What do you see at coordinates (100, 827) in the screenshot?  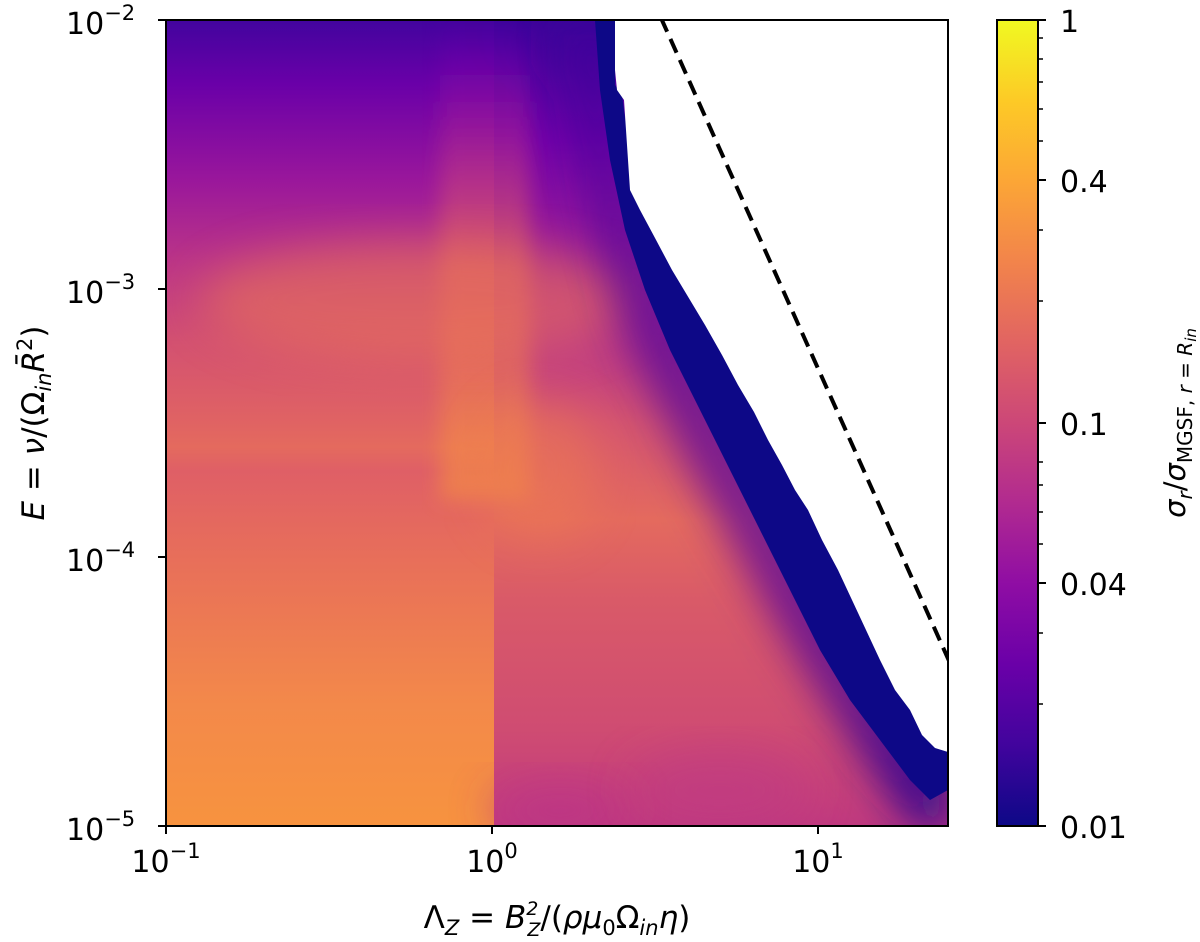 I see `y-tick-1e-5: 10⁻⁵` at bounding box center [100, 827].